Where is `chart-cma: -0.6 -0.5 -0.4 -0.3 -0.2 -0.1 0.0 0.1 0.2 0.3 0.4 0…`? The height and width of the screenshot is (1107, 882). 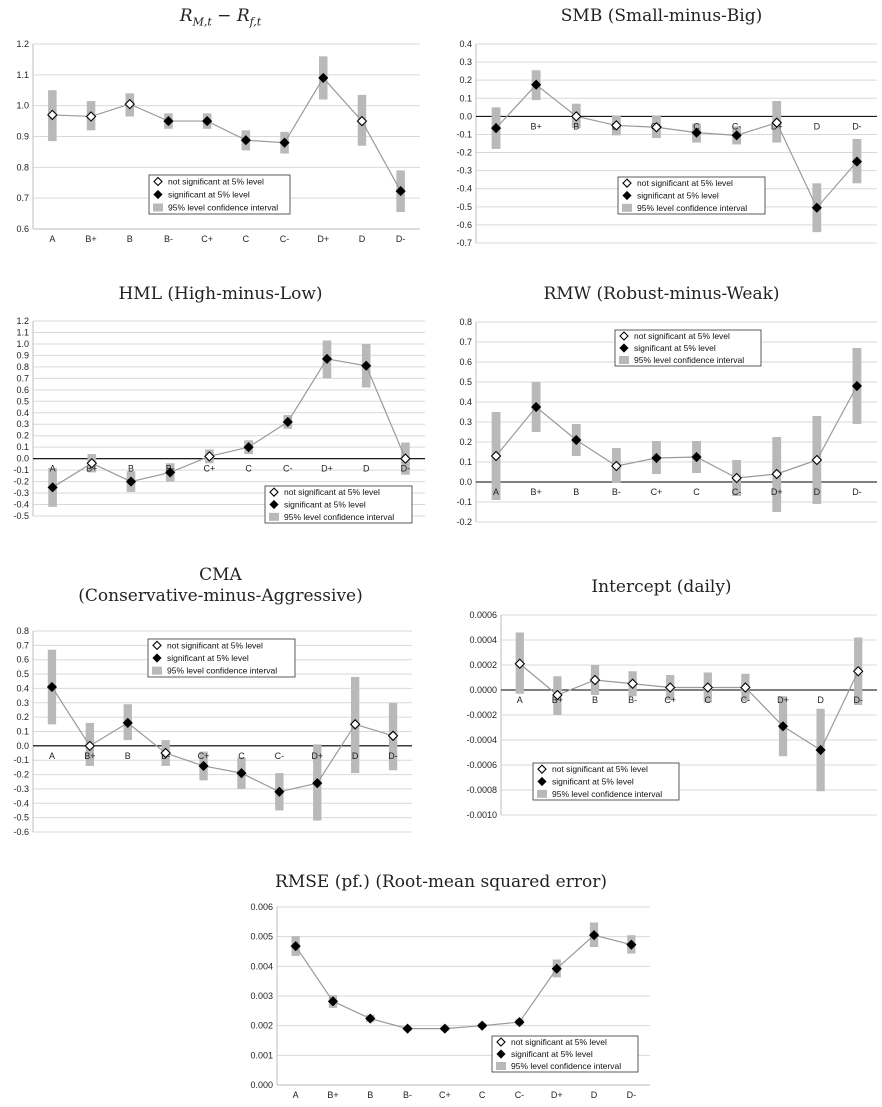
chart-cma: -0.6 -0.5 -0.4 -0.3 -0.2 -0.1 0.0 0.1 0.2 0.3 0.4 0… is located at coordinates (212, 731).